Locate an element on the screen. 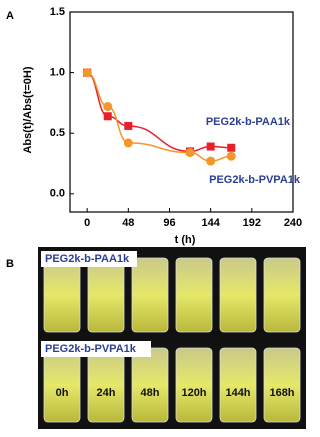 The height and width of the screenshot is (437, 320). legend-label: PEG2k-b-PAA1k is located at coordinates (248, 122).